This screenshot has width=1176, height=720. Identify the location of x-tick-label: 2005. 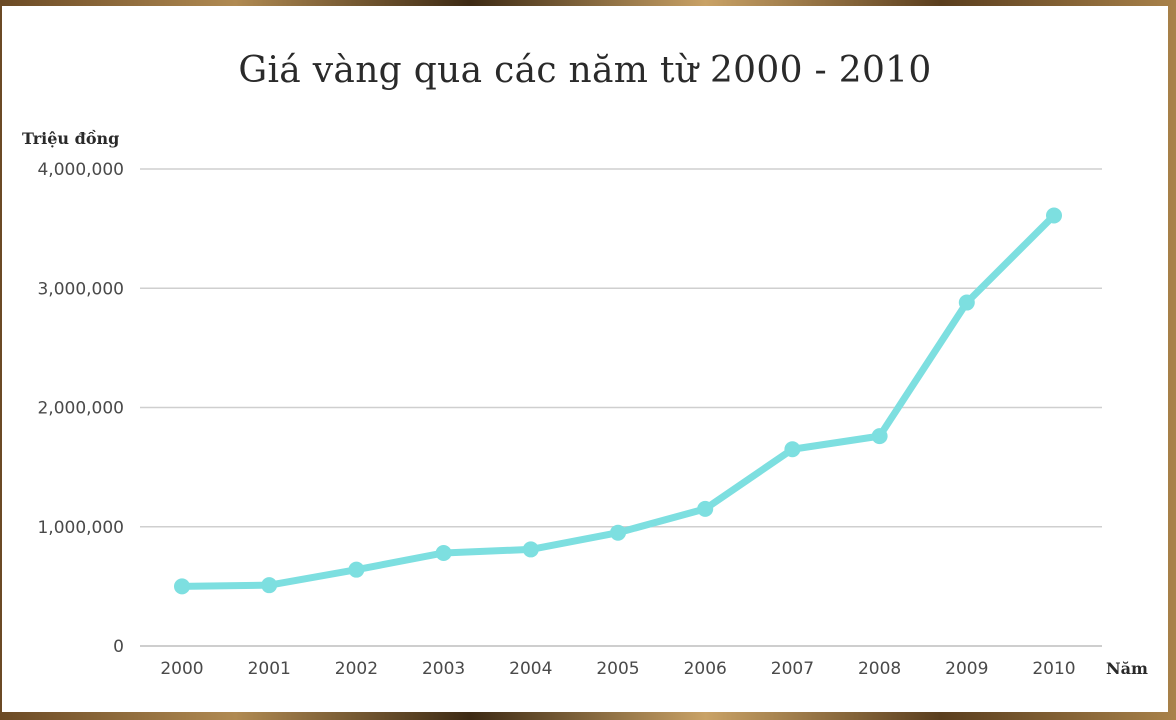
(617, 669).